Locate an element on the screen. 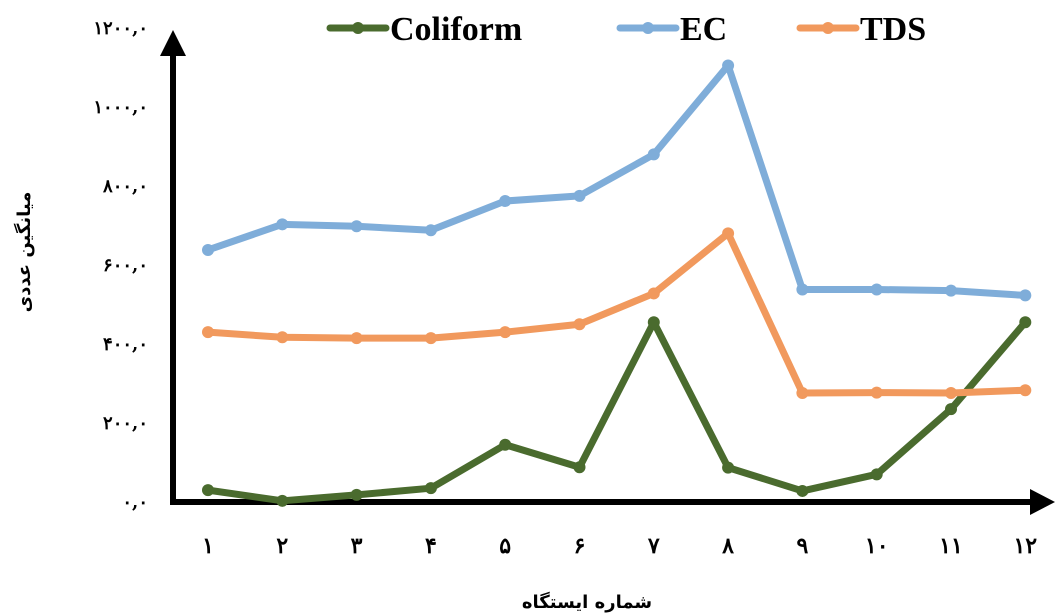 This screenshot has height=616, width=1057. y-tick-labels: ۰,۰ ۲۰۰,۰ ۴۰۰,۰ ۶۰۰,۰ ۸۰۰,۰ ۱۰۰۰,۰ ۱۲۰۰,۰ is located at coordinates (120, 265).